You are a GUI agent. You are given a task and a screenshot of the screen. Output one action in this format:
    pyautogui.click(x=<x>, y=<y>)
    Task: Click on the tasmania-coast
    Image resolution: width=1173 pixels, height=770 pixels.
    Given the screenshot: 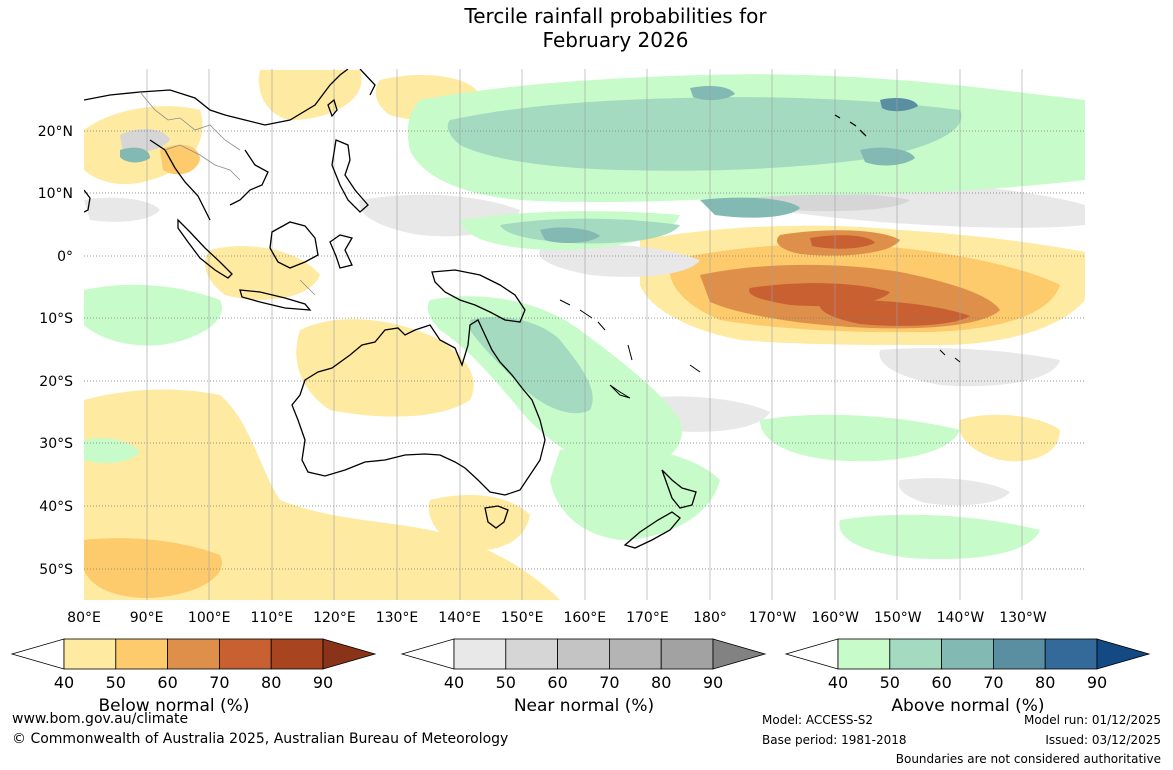 What is the action you would take?
    pyautogui.click(x=496, y=517)
    